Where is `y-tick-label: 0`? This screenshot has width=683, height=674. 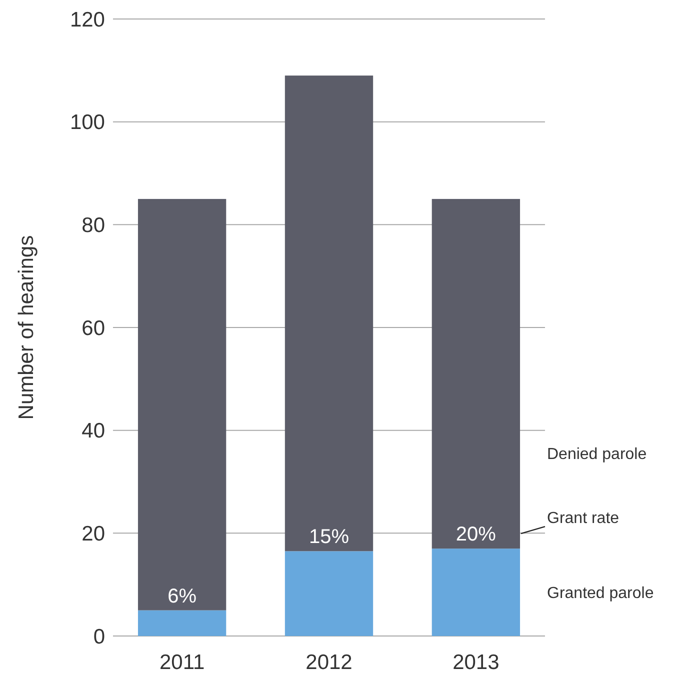 y-tick-label: 0 is located at coordinates (99, 636).